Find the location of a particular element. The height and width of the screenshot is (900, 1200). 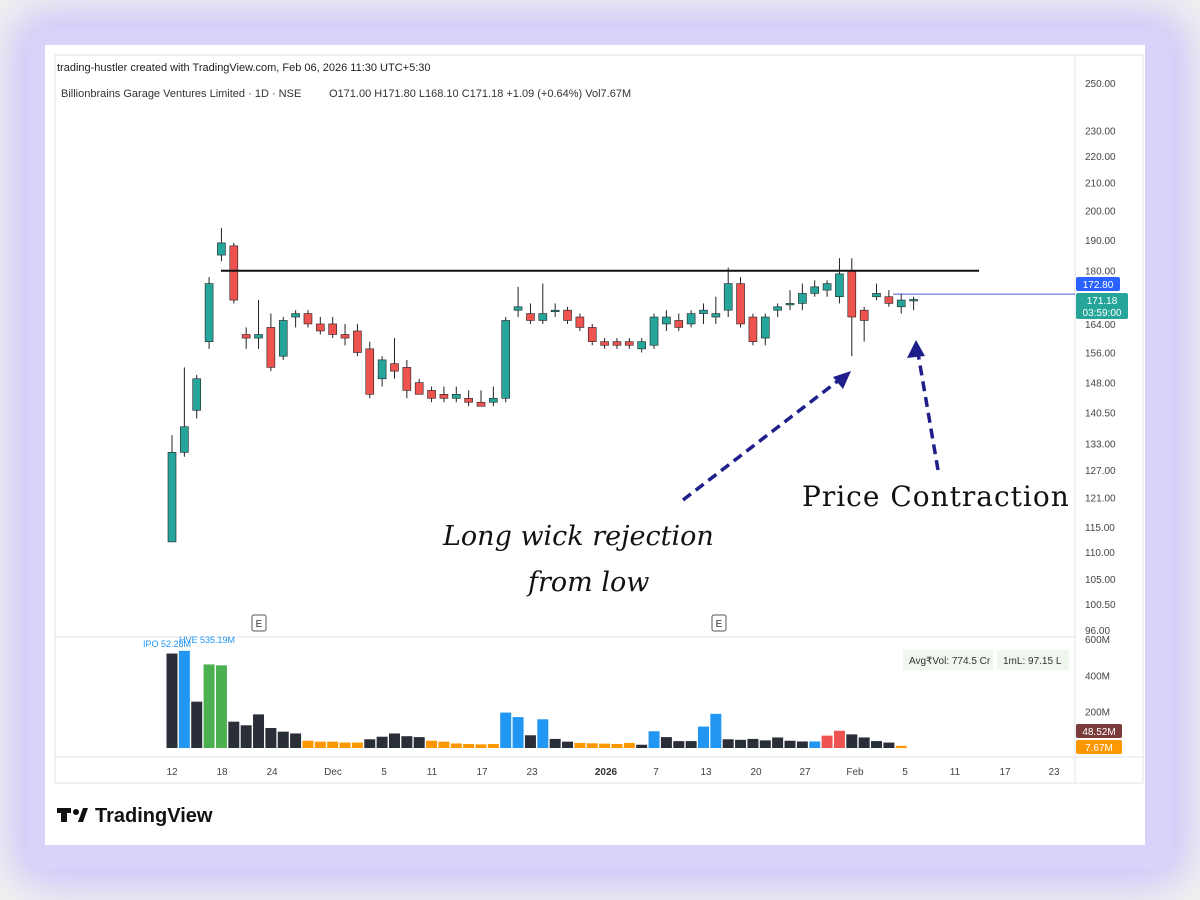

earnings-marker-1: E is located at coordinates (259, 623).